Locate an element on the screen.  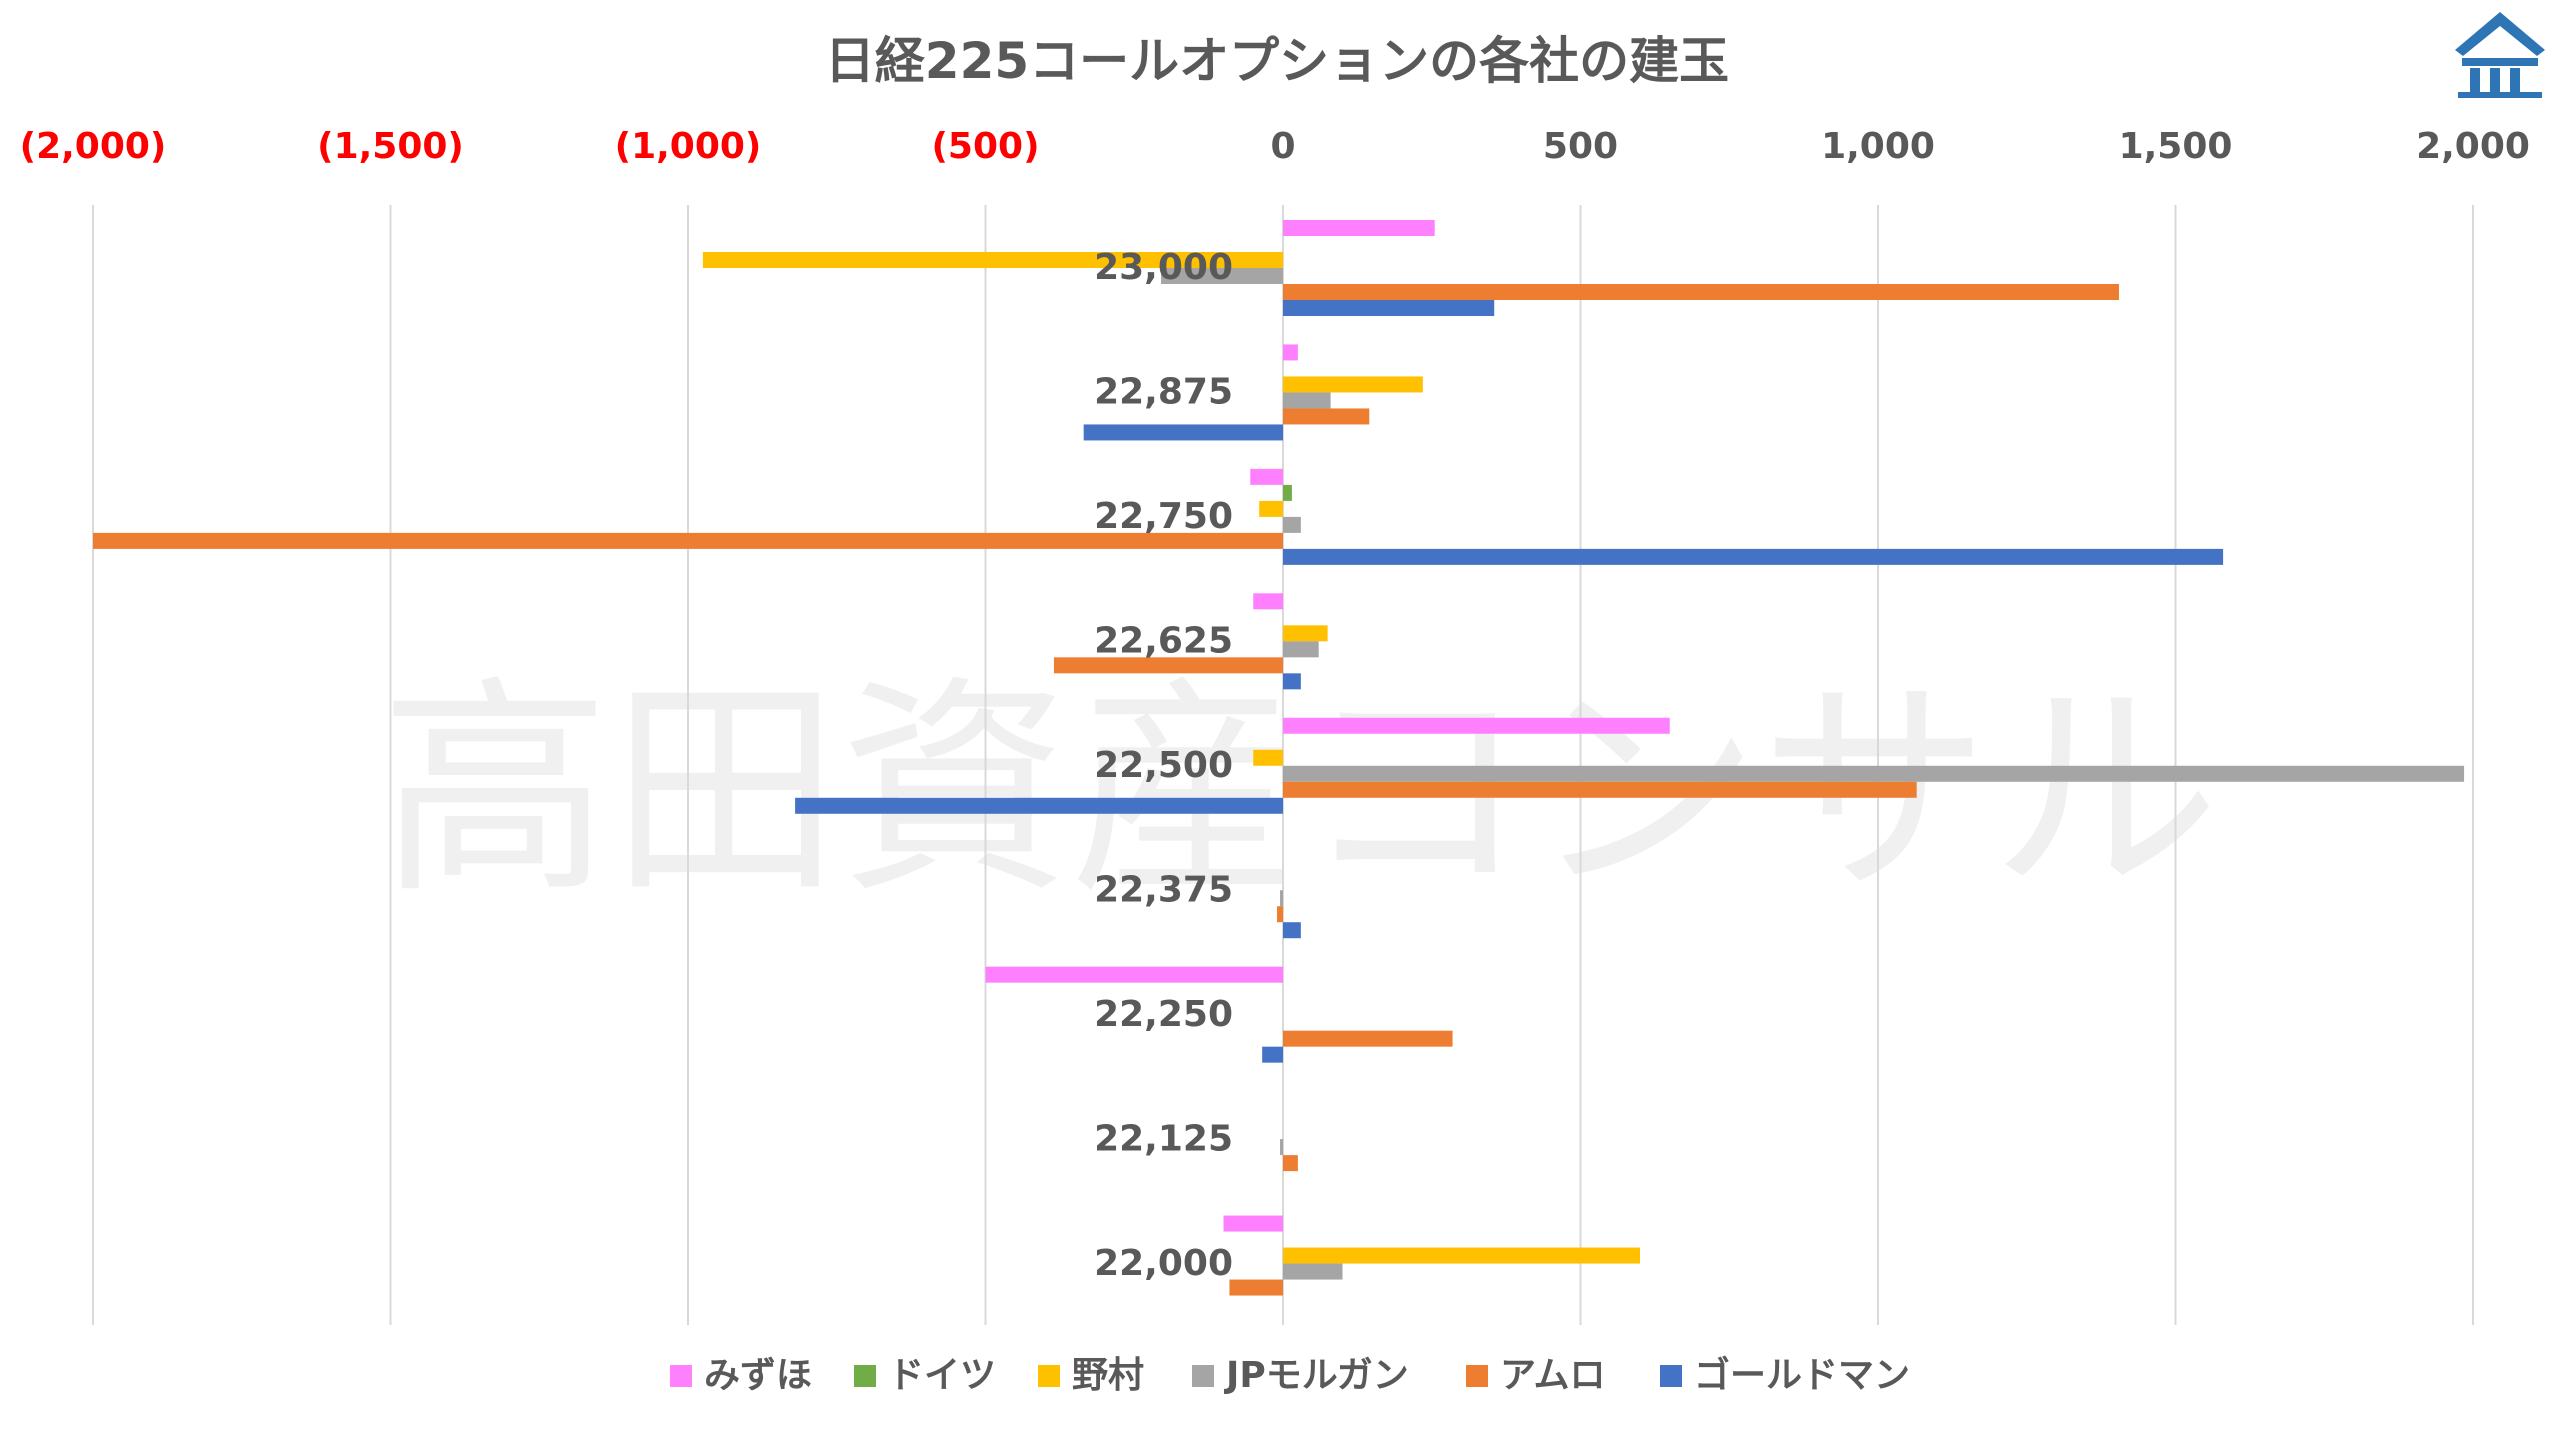
category-label: 22,375 is located at coordinates (1163, 889).